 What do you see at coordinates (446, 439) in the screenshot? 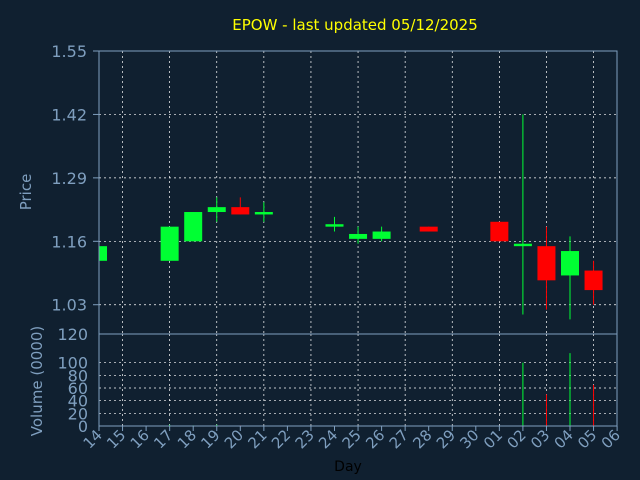
I see `day-tick-label: 29` at bounding box center [446, 439].